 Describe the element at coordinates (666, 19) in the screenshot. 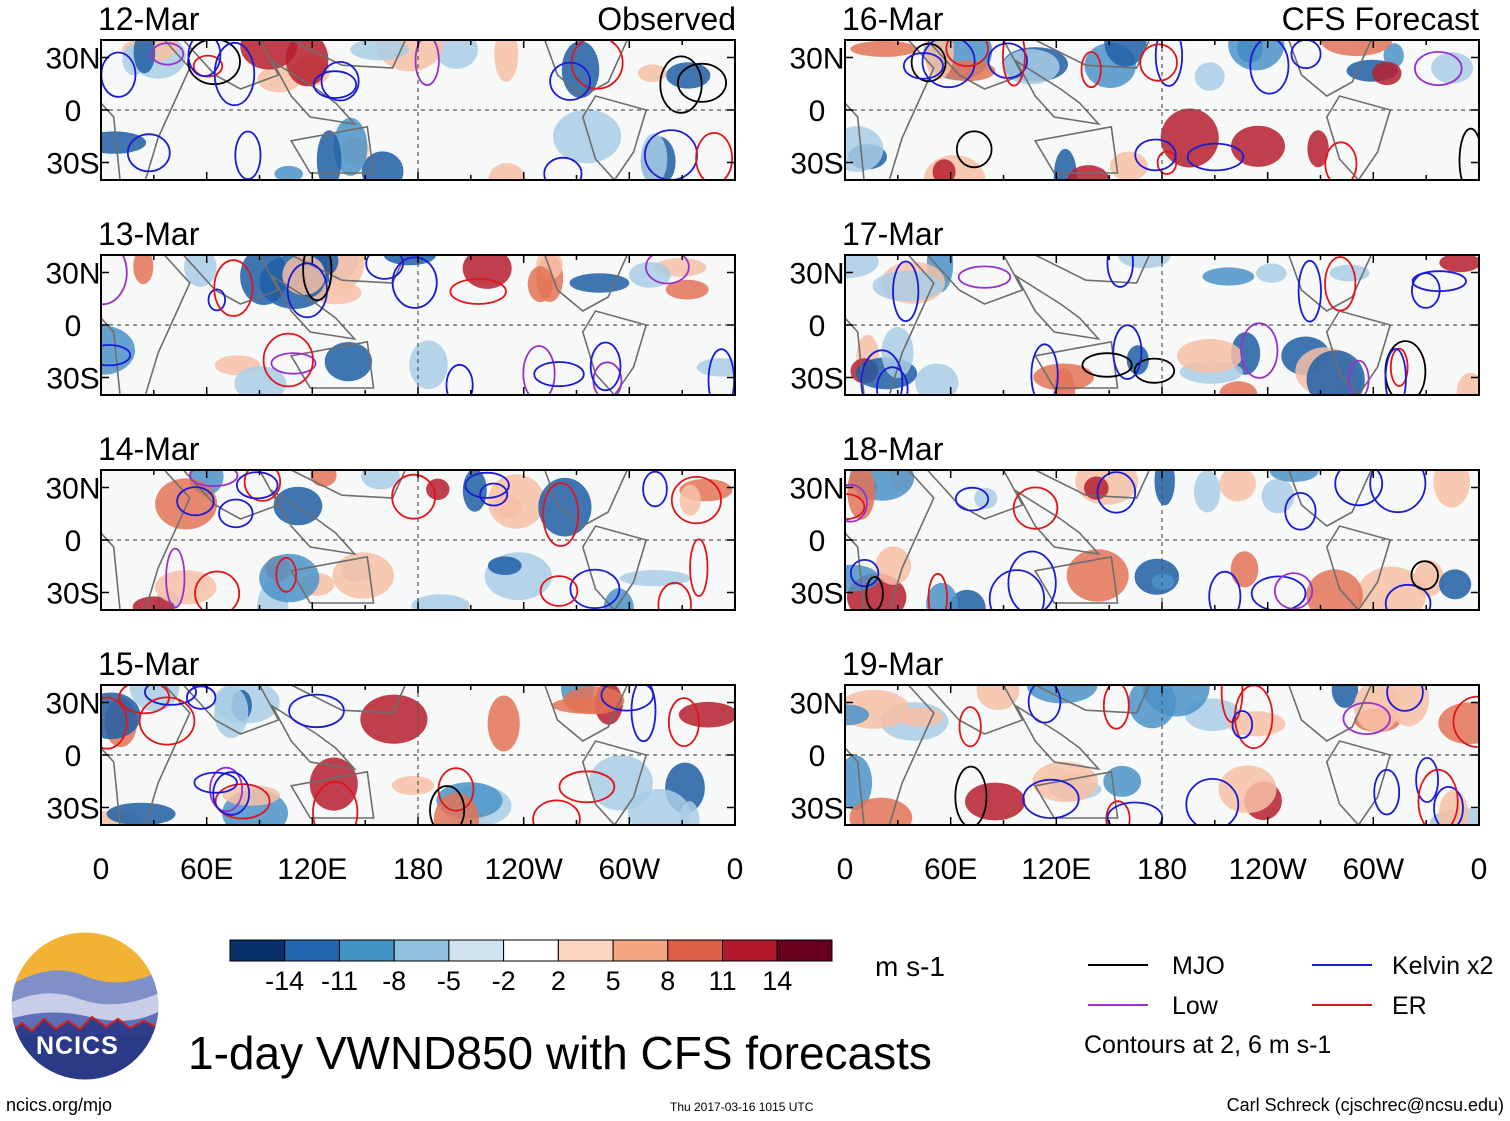

I see `observed-header: Observed` at that location.